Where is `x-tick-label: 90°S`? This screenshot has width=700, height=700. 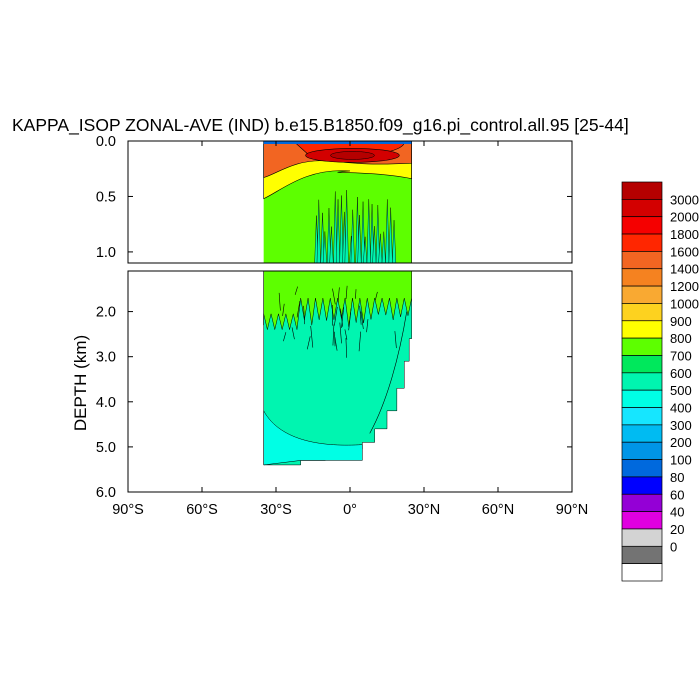 x-tick-label: 90°S is located at coordinates (128, 510).